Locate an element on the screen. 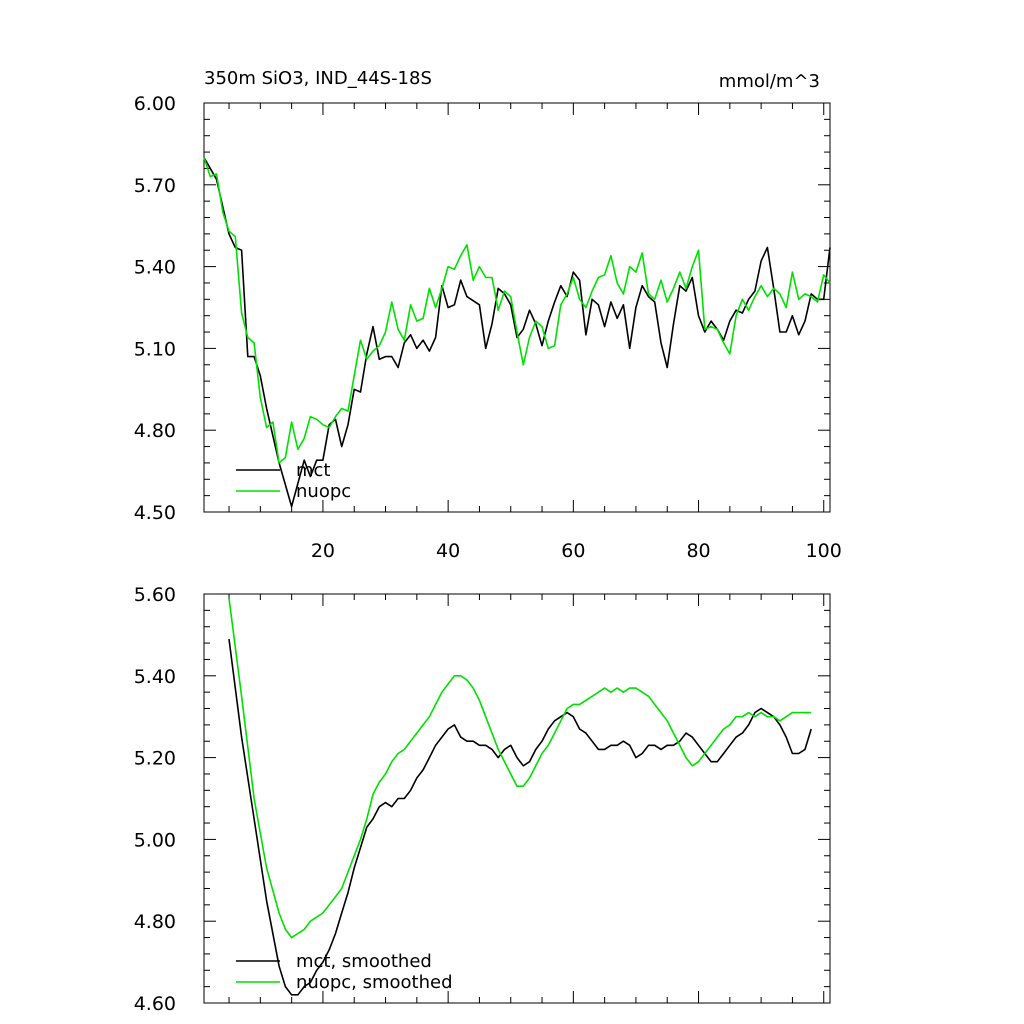  x-tick-label: 80 is located at coordinates (698, 551).